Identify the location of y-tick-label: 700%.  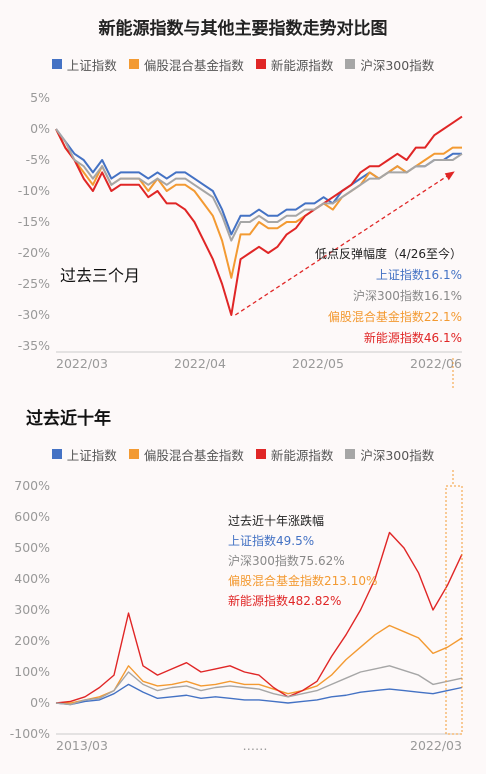
(32, 485).